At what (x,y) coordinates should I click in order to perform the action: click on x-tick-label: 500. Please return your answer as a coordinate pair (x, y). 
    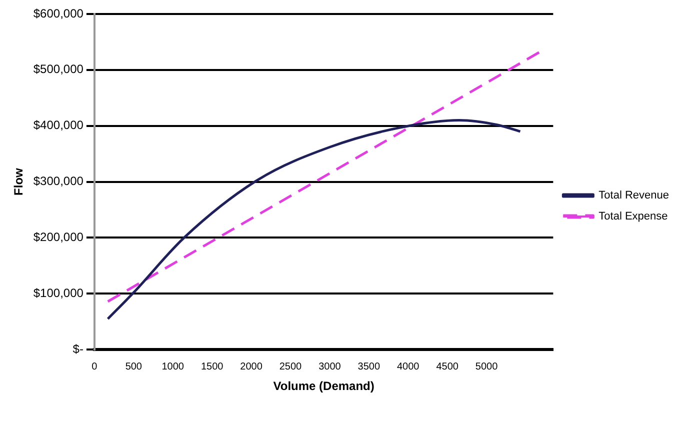
    Looking at the image, I should click on (133, 366).